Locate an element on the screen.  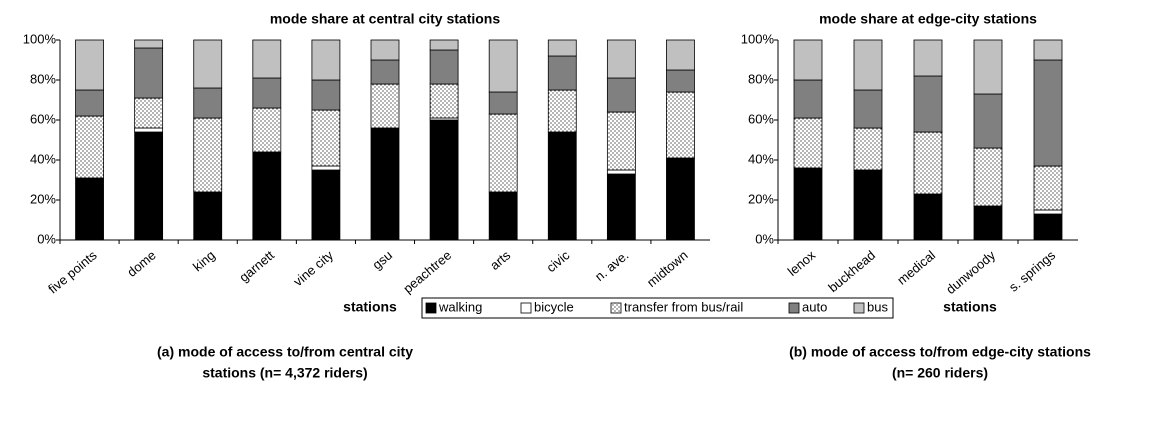
x-tick-label: dunwoody is located at coordinates (970, 272).